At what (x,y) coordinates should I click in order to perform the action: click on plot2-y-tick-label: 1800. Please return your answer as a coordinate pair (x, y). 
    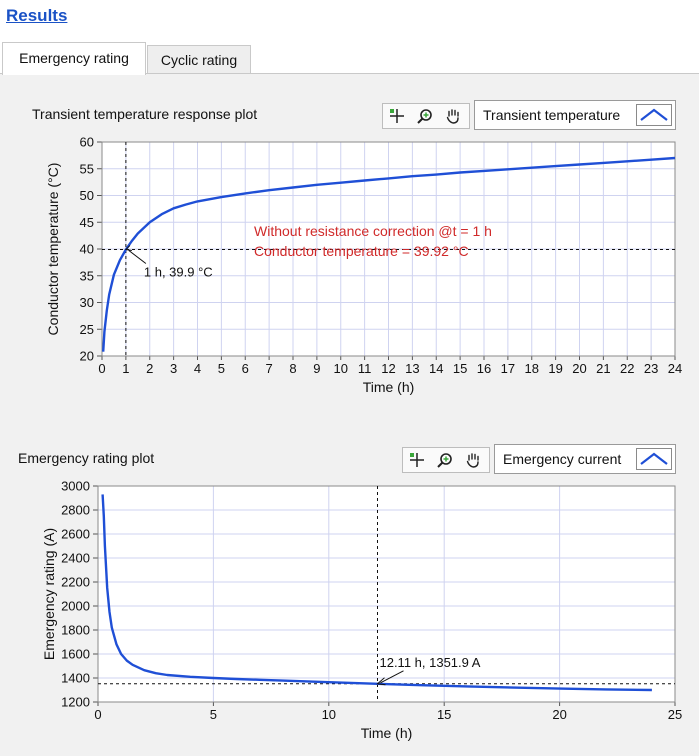
    Looking at the image, I should click on (75, 630).